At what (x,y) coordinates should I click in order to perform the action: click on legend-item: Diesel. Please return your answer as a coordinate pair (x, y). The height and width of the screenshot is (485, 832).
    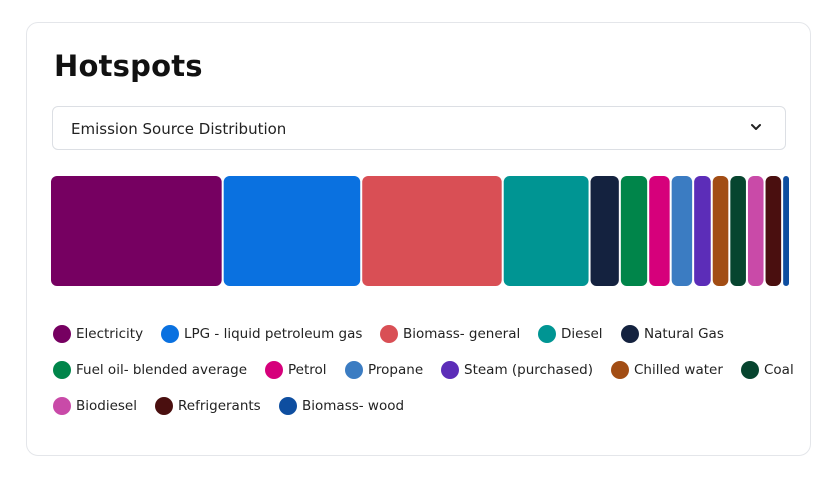
    Looking at the image, I should click on (570, 334).